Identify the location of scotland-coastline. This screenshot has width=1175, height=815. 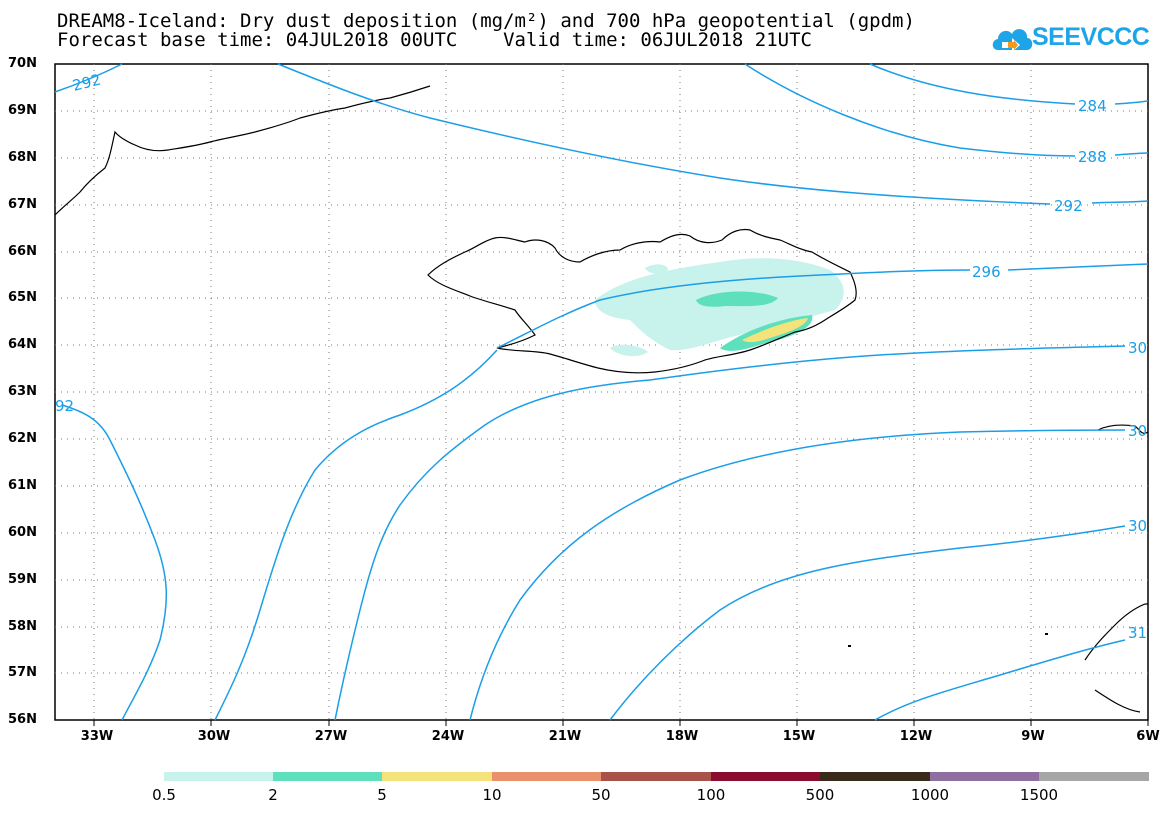
(1116, 658).